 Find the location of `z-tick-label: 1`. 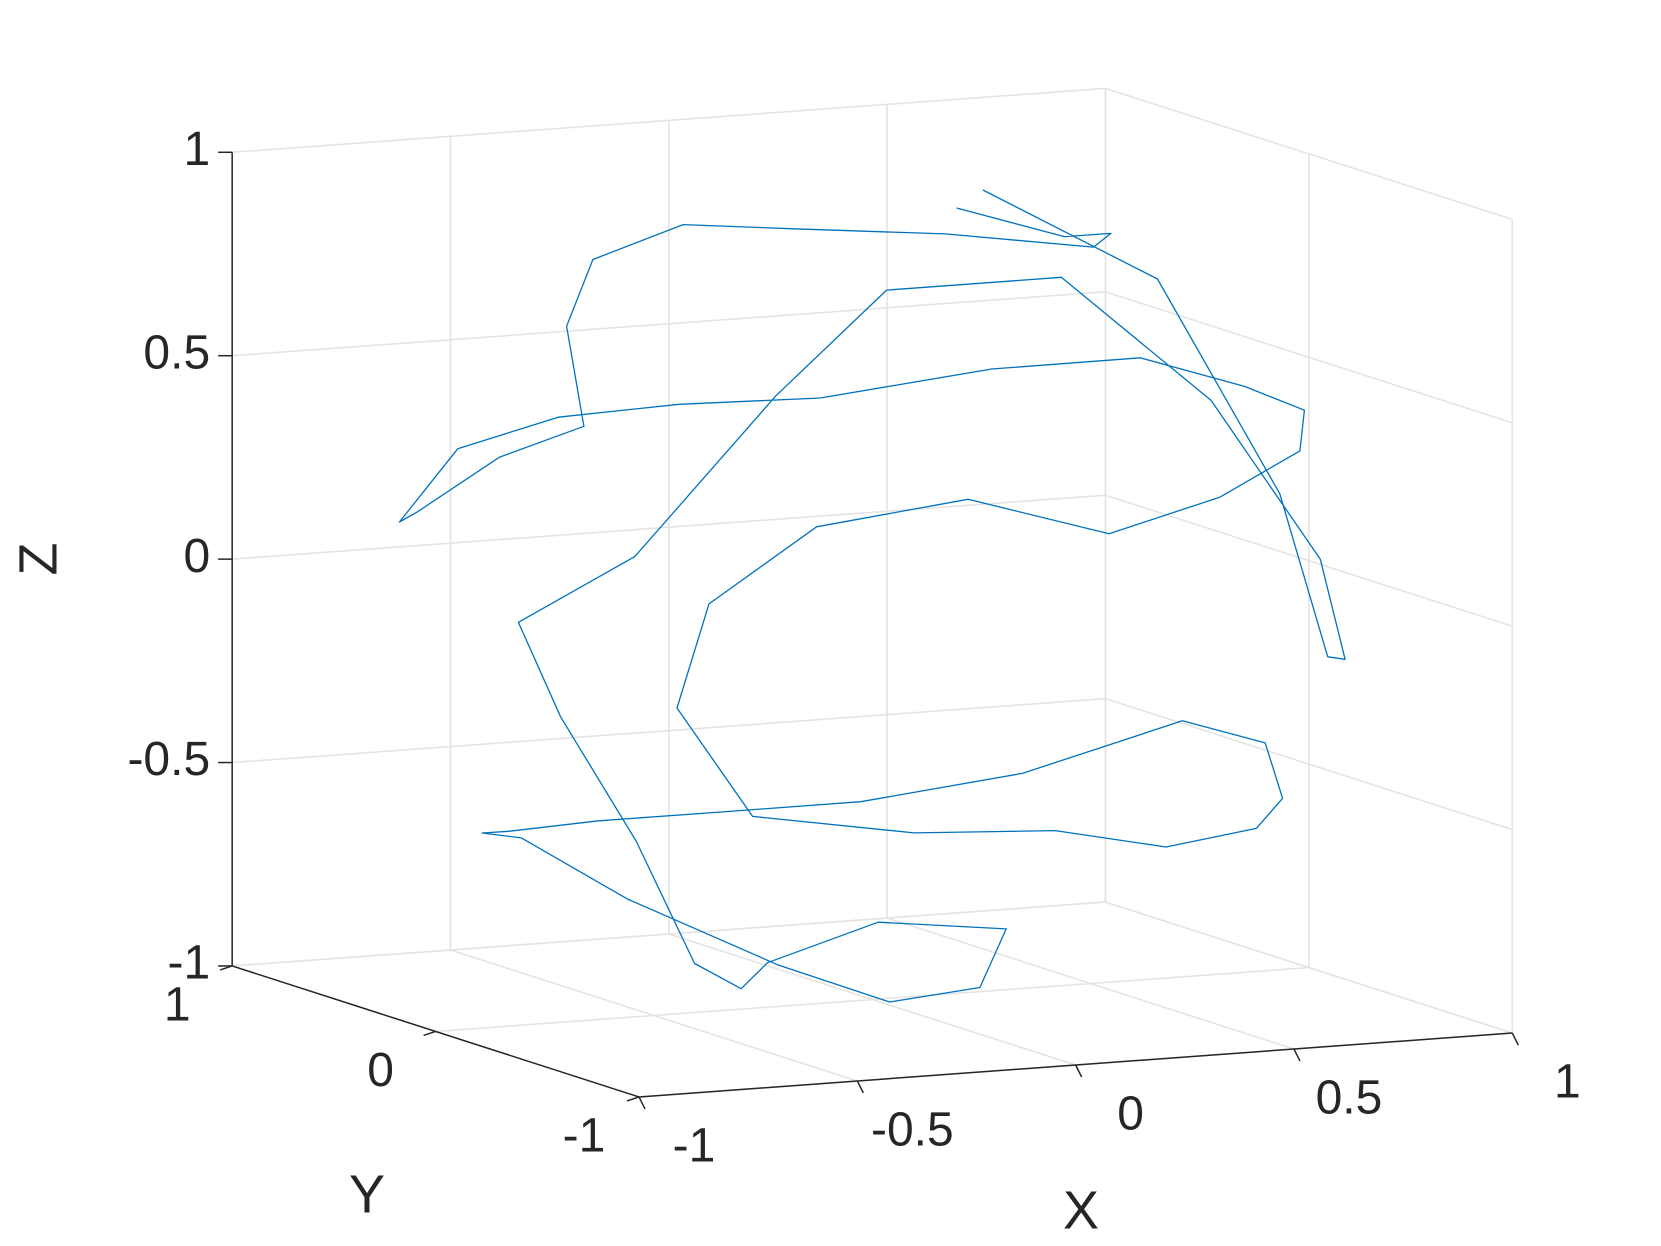

z-tick-label: 1 is located at coordinates (196, 149).